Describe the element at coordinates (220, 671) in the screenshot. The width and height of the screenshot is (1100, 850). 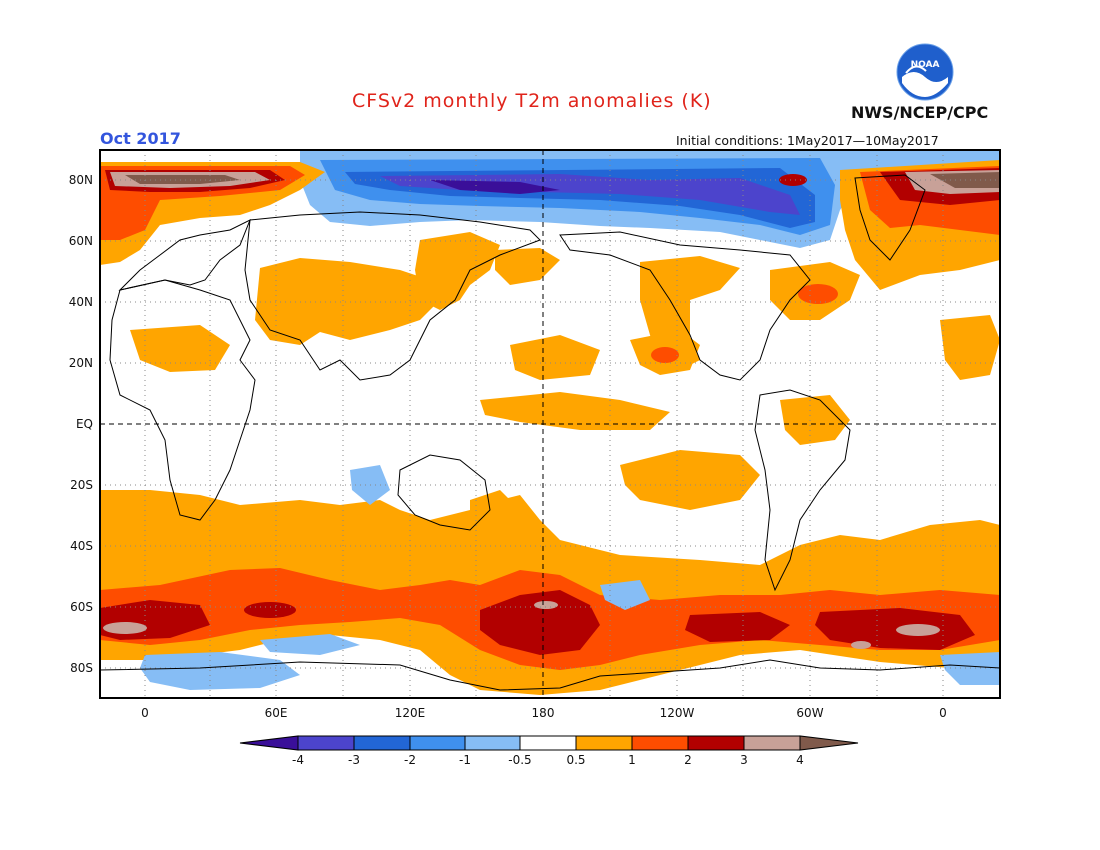
I see `antarctic-cold` at that location.